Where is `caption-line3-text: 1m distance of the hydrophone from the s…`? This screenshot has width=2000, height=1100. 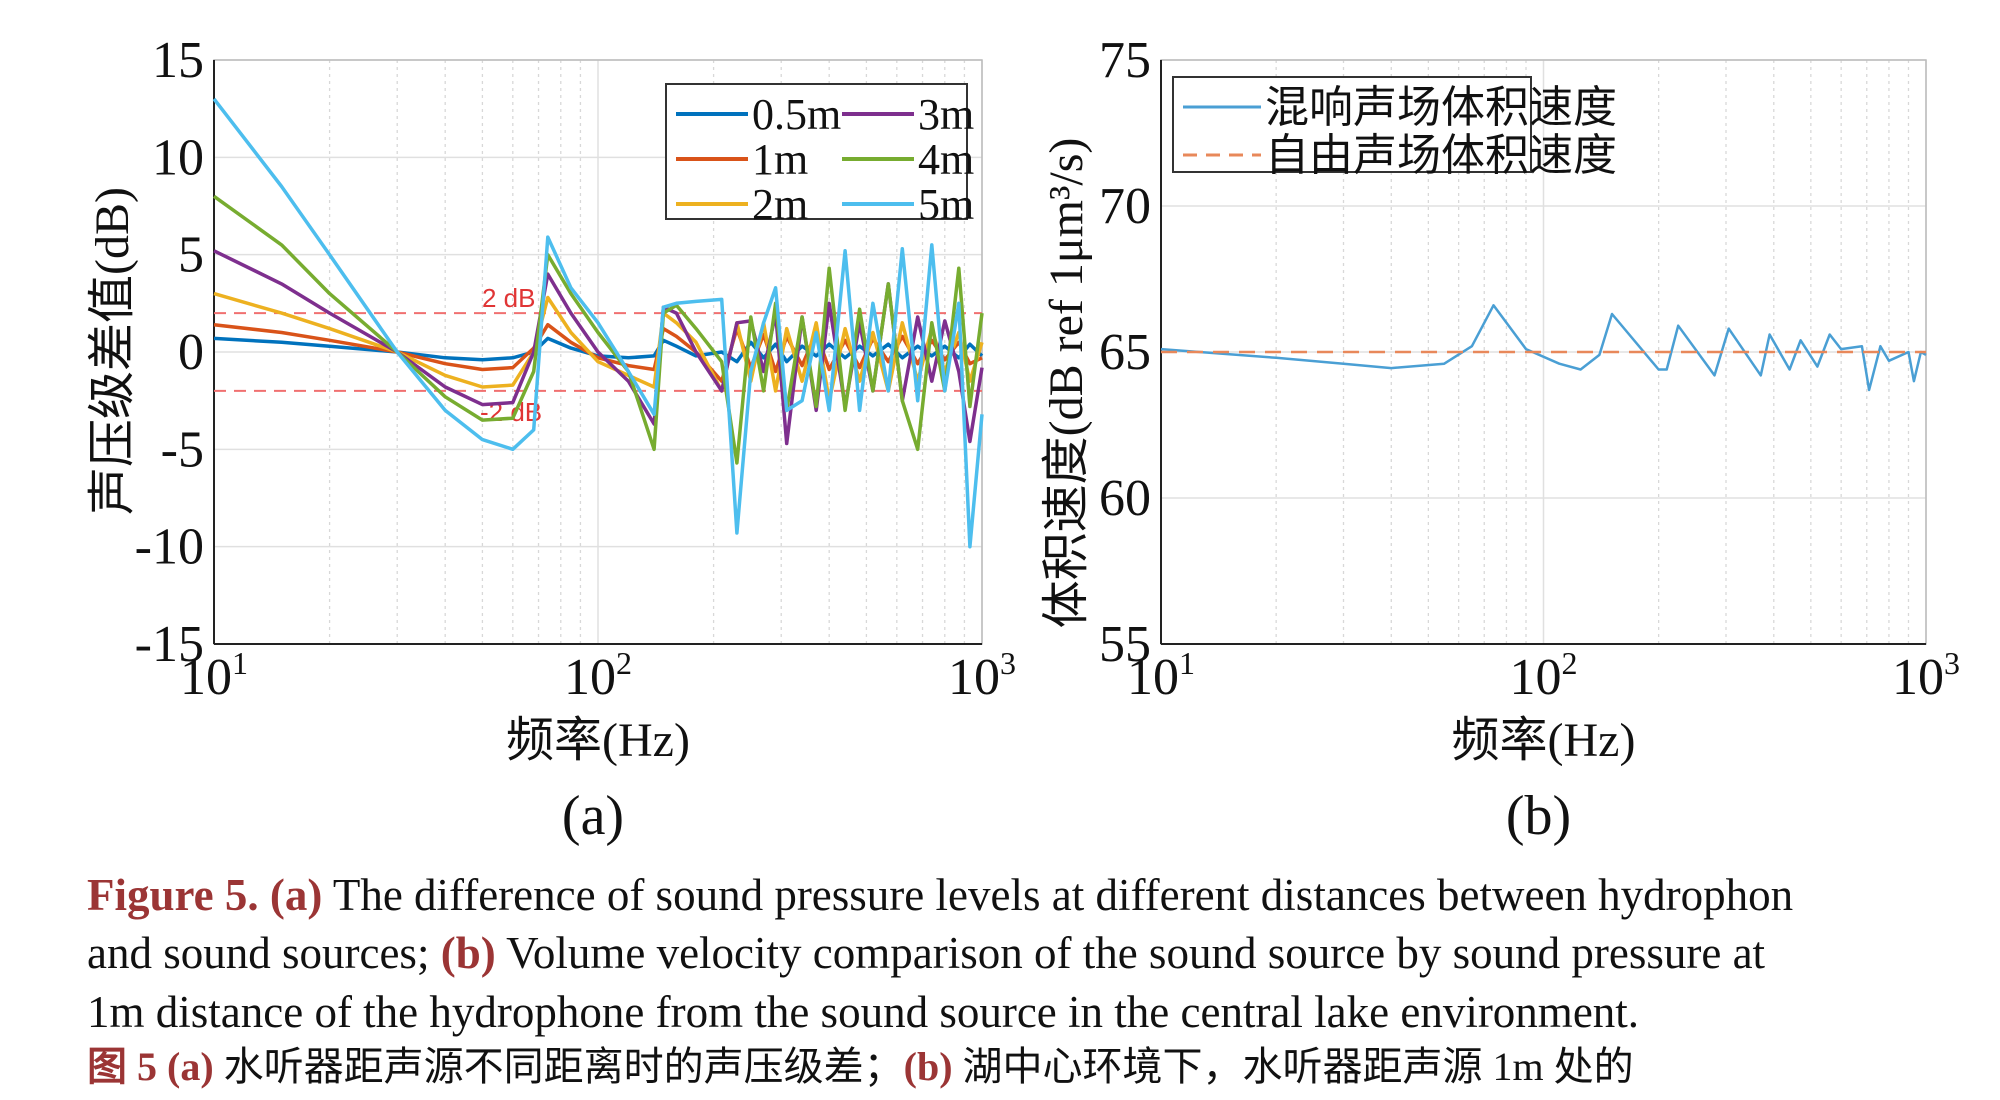 caption-line3-text: 1m distance of the hydrophone from the s… is located at coordinates (863, 1012).